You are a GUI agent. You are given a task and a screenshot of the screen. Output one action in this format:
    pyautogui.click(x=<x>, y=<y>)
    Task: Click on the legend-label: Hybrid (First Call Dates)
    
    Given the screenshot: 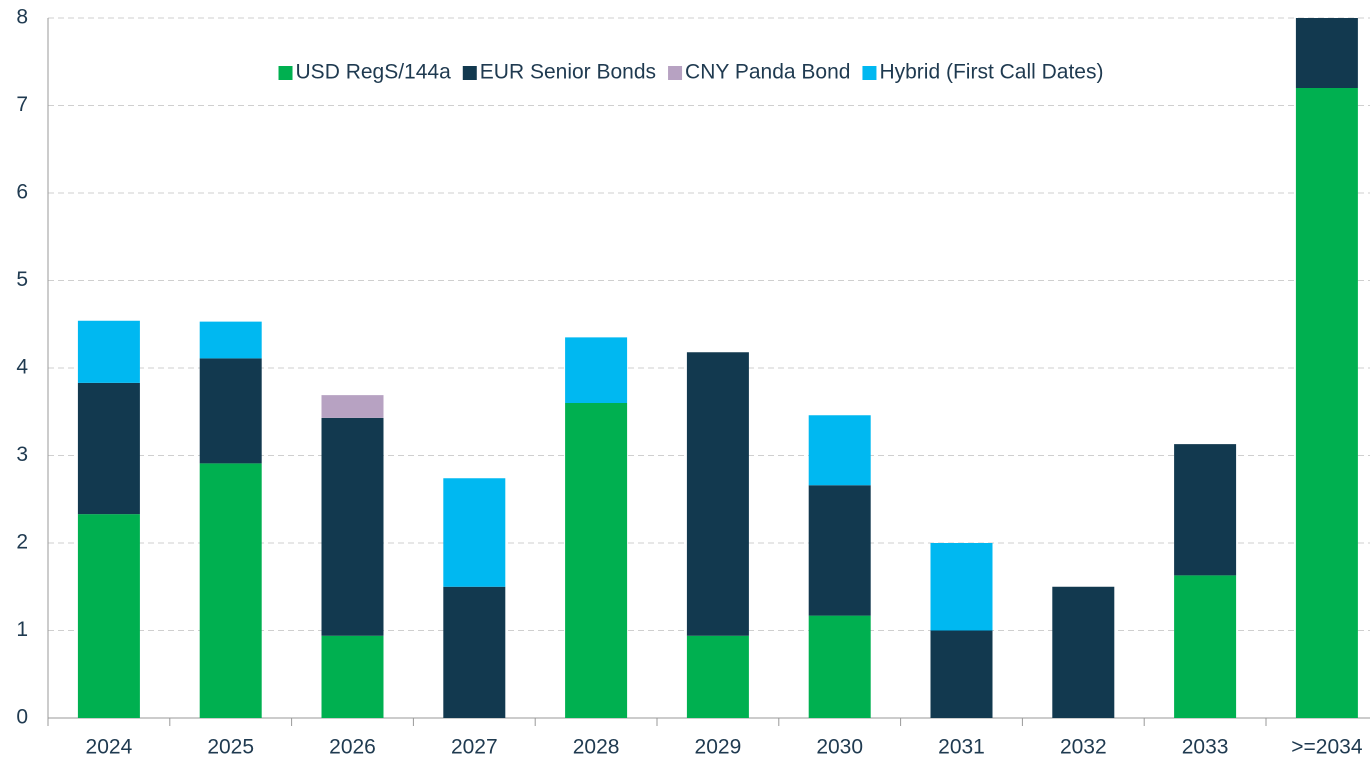 What is the action you would take?
    pyautogui.click(x=991, y=72)
    